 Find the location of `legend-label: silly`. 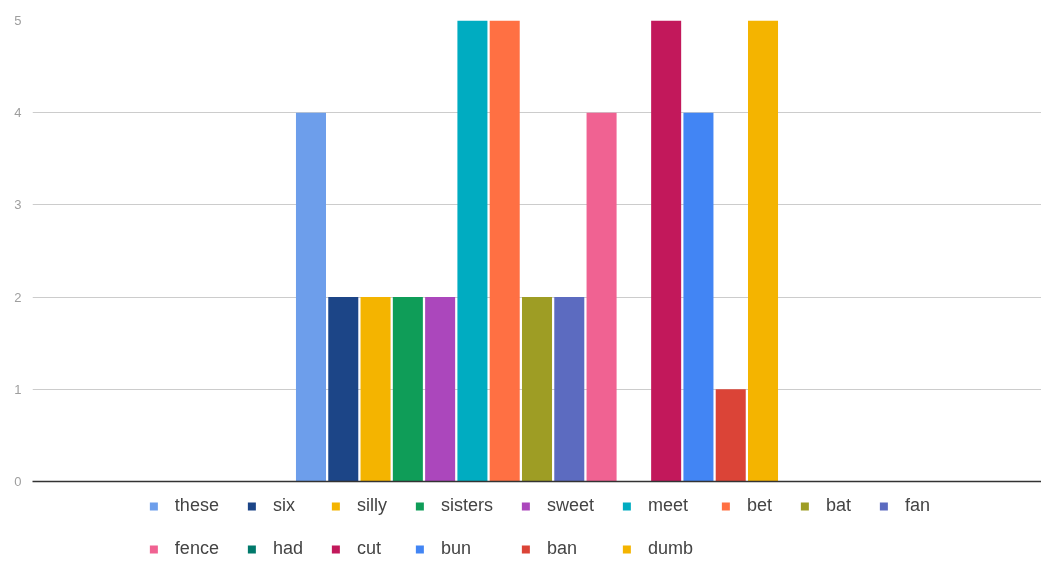

legend-label: silly is located at coordinates (371, 505).